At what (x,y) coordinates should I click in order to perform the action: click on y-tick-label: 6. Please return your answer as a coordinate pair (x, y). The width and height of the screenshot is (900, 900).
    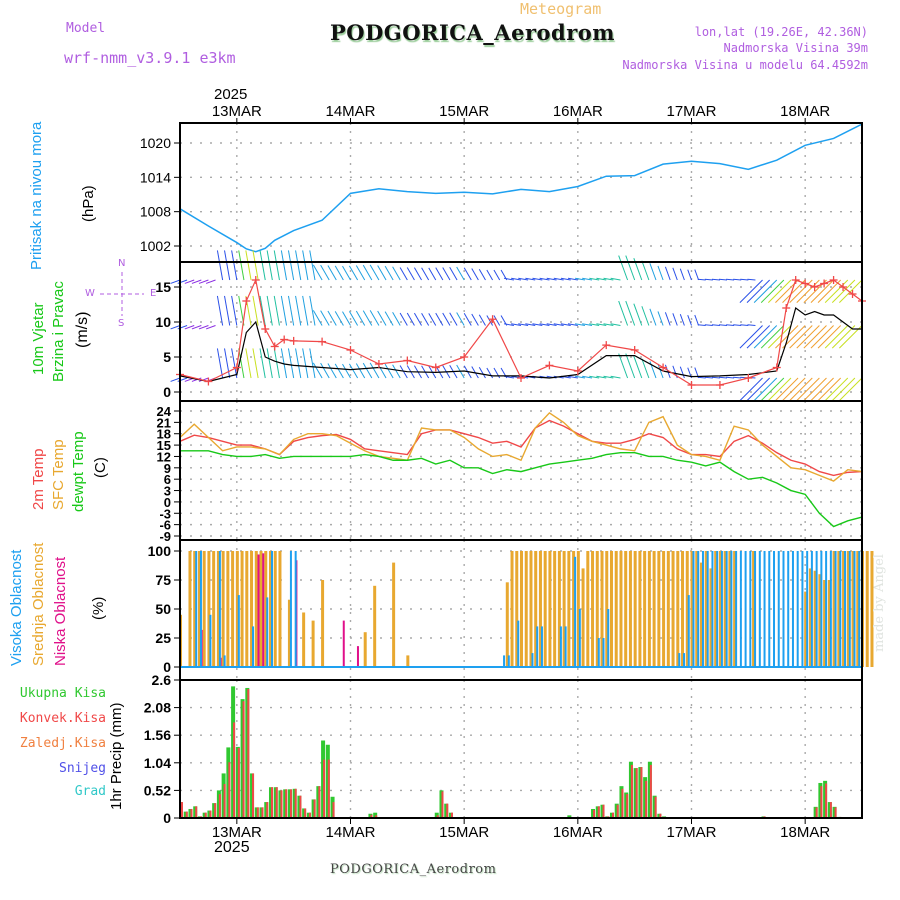
    Looking at the image, I should click on (167, 479).